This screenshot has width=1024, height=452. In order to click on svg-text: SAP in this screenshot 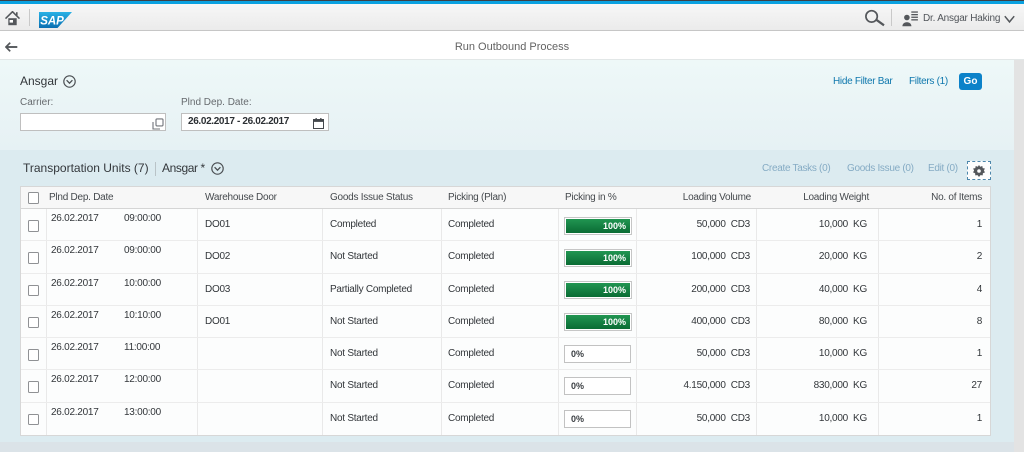, I will do `click(52, 21)`.